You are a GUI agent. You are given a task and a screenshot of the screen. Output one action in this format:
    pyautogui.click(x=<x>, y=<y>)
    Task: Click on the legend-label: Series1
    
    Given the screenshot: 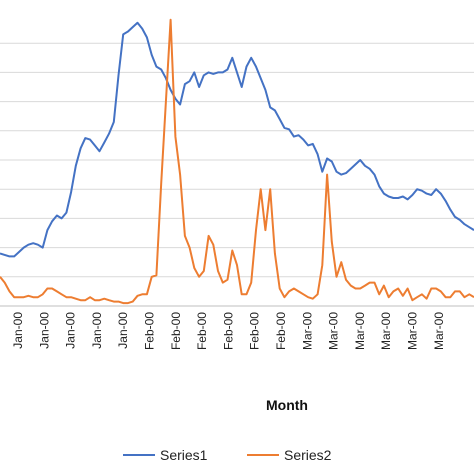 What is the action you would take?
    pyautogui.click(x=184, y=455)
    